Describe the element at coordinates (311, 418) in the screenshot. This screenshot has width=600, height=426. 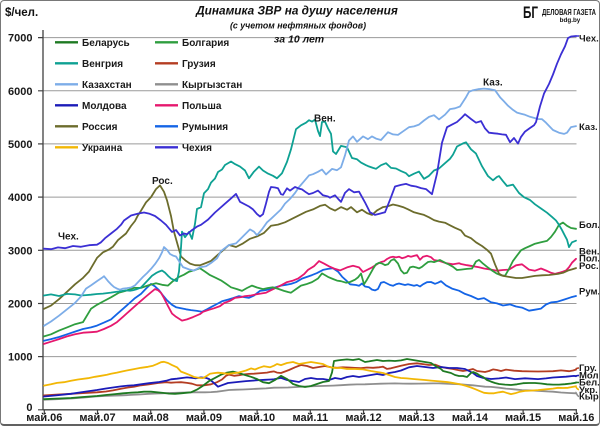
I see `svg-text: май.11` at that location.